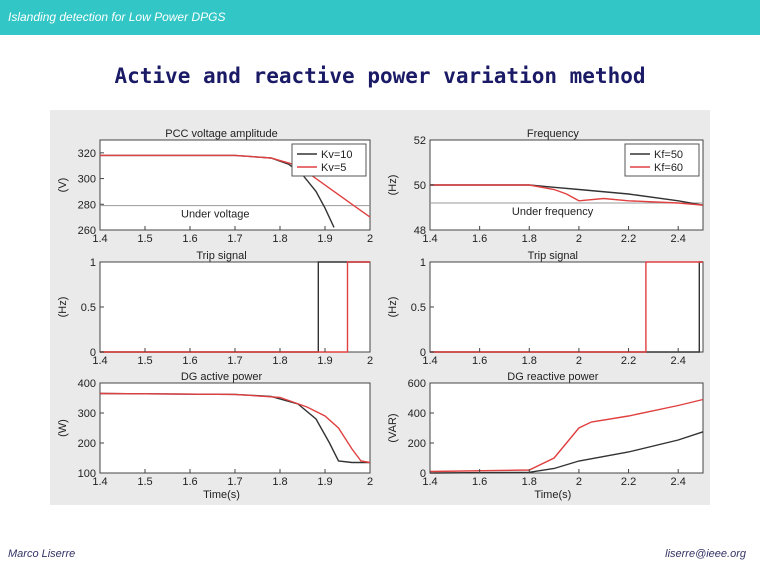 Image resolution: width=760 pixels, height=567 pixels. I want to click on footer-author: Marco Liserre, so click(42, 554).